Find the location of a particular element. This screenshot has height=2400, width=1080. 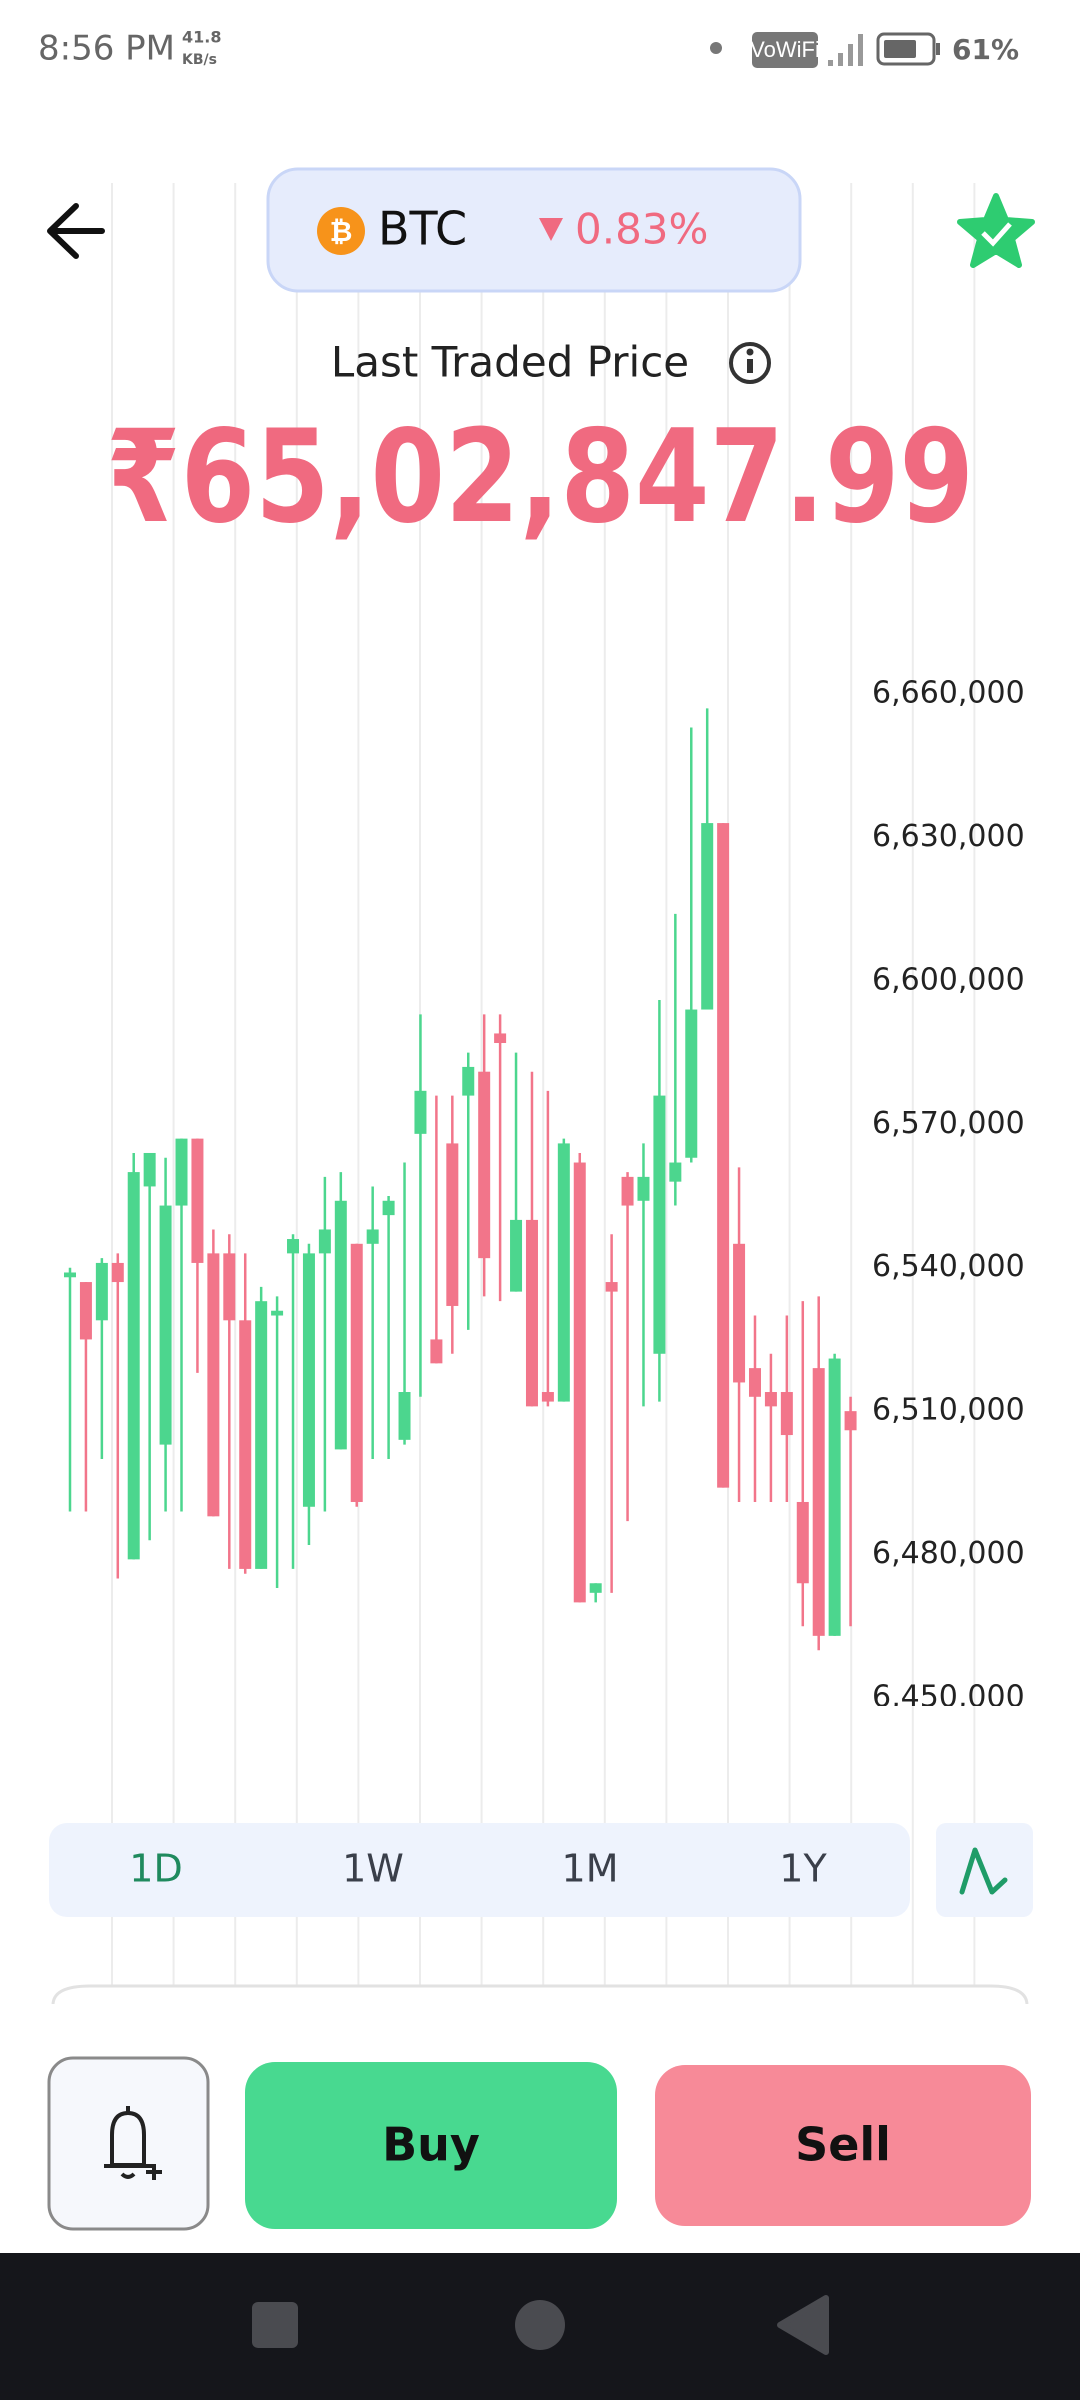

y-tick-label: 6,600,000 is located at coordinates (948, 979).